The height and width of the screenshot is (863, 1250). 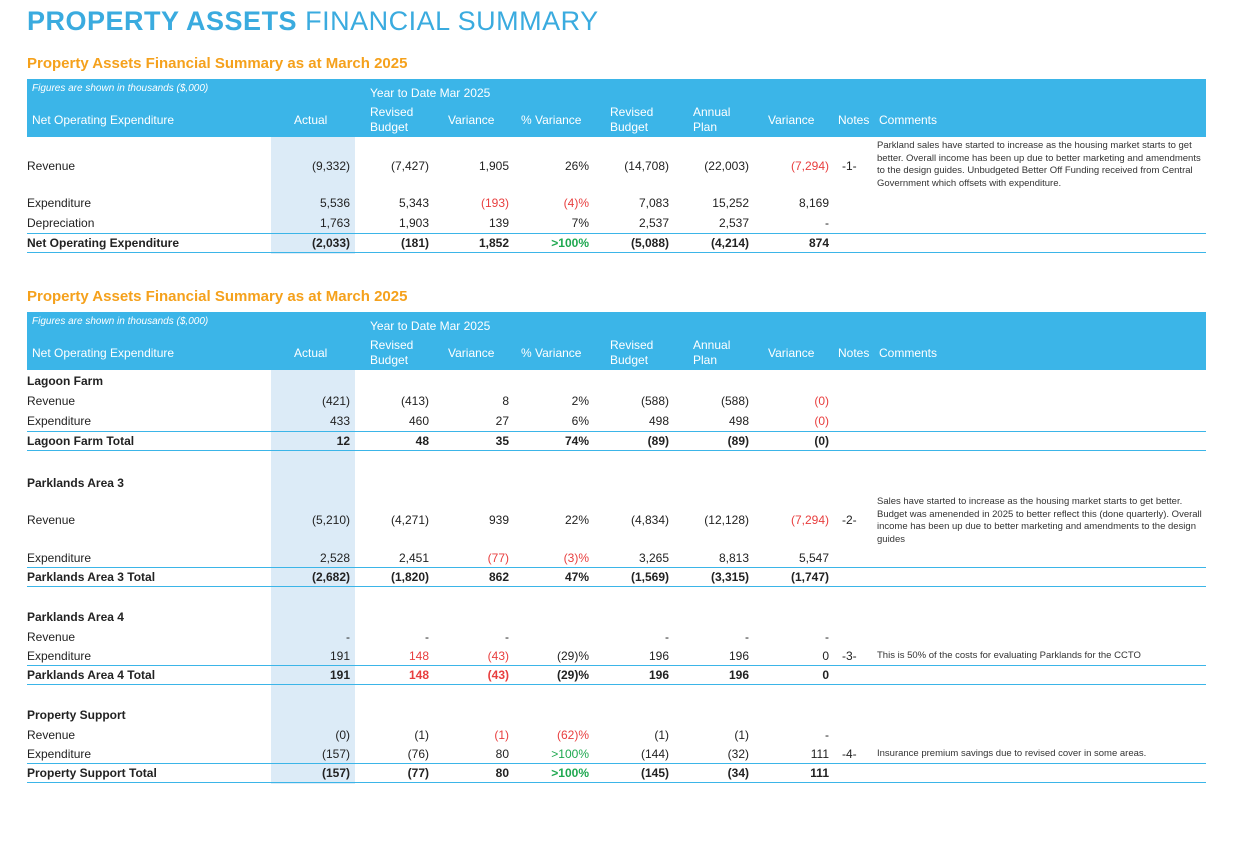 I want to click on row-label: Lagoon Farm Total, so click(x=81, y=441).